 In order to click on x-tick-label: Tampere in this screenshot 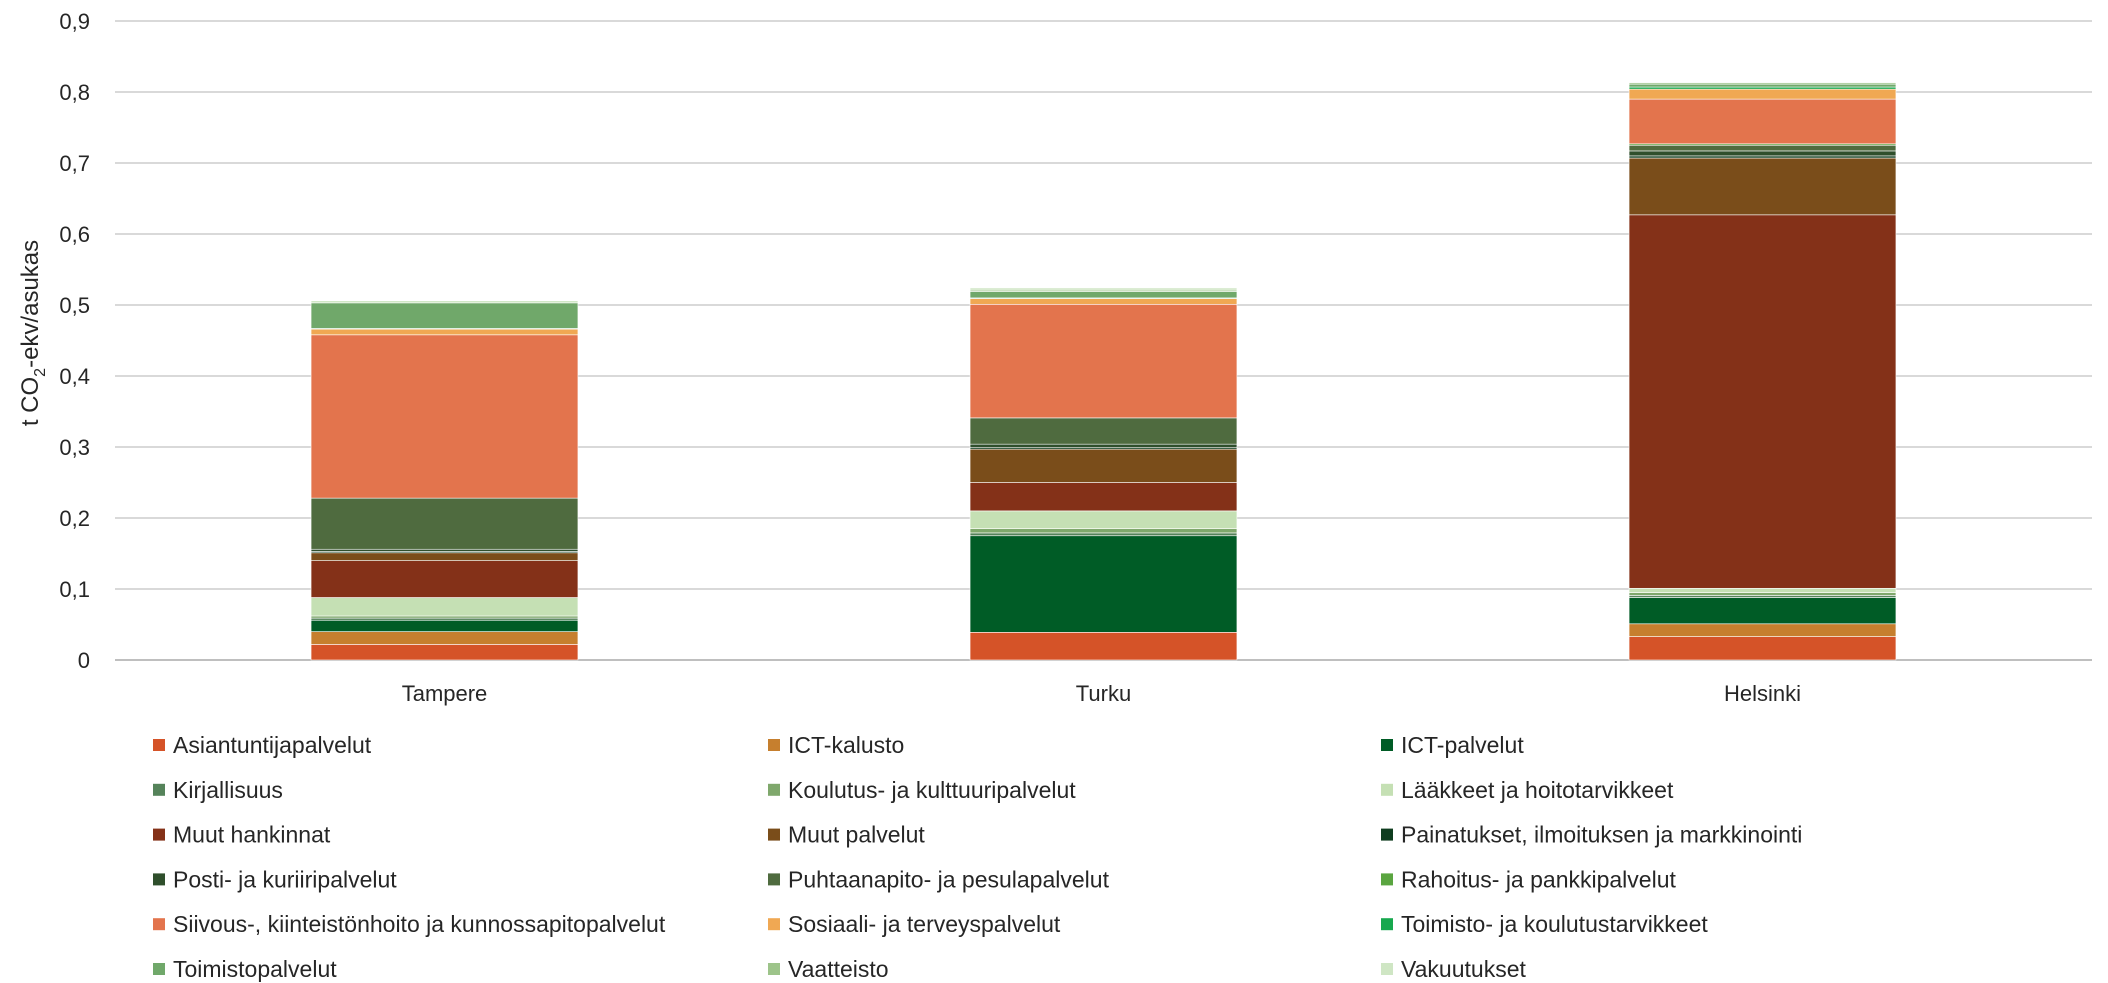, I will do `click(445, 693)`.